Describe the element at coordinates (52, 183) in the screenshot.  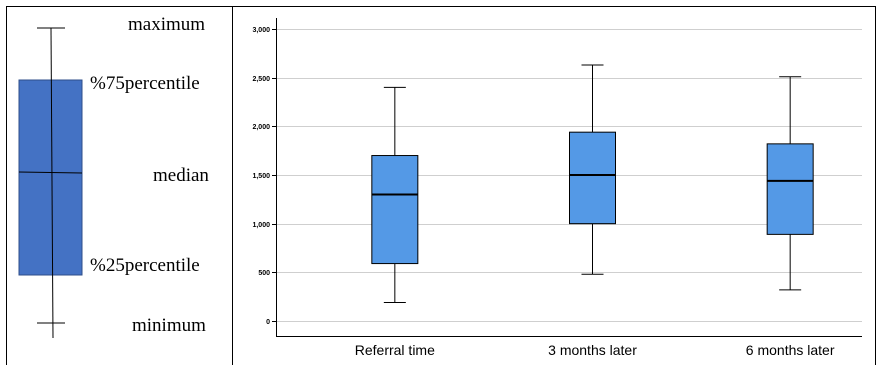
I see `legend-whisker-line` at that location.